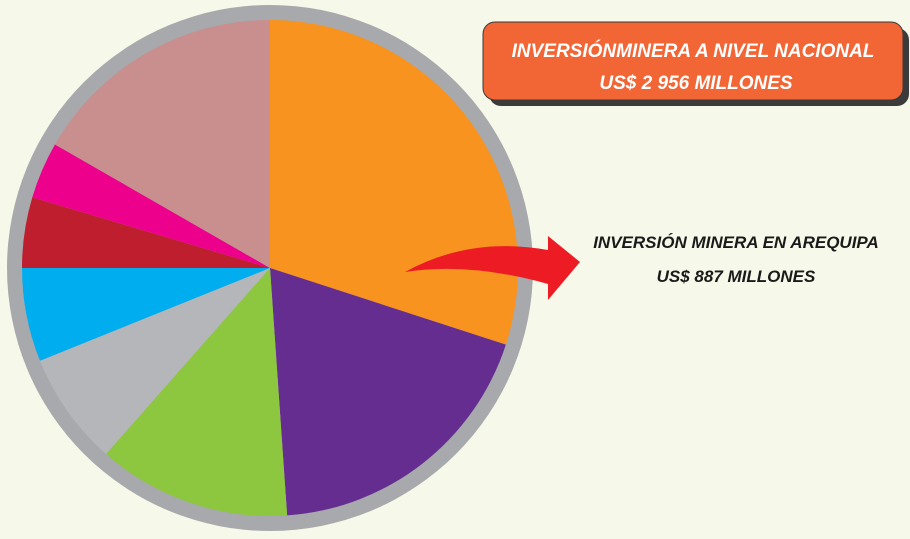 This screenshot has width=910, height=539. I want to click on annotation: US$ 887 MILLONES, so click(736, 276).